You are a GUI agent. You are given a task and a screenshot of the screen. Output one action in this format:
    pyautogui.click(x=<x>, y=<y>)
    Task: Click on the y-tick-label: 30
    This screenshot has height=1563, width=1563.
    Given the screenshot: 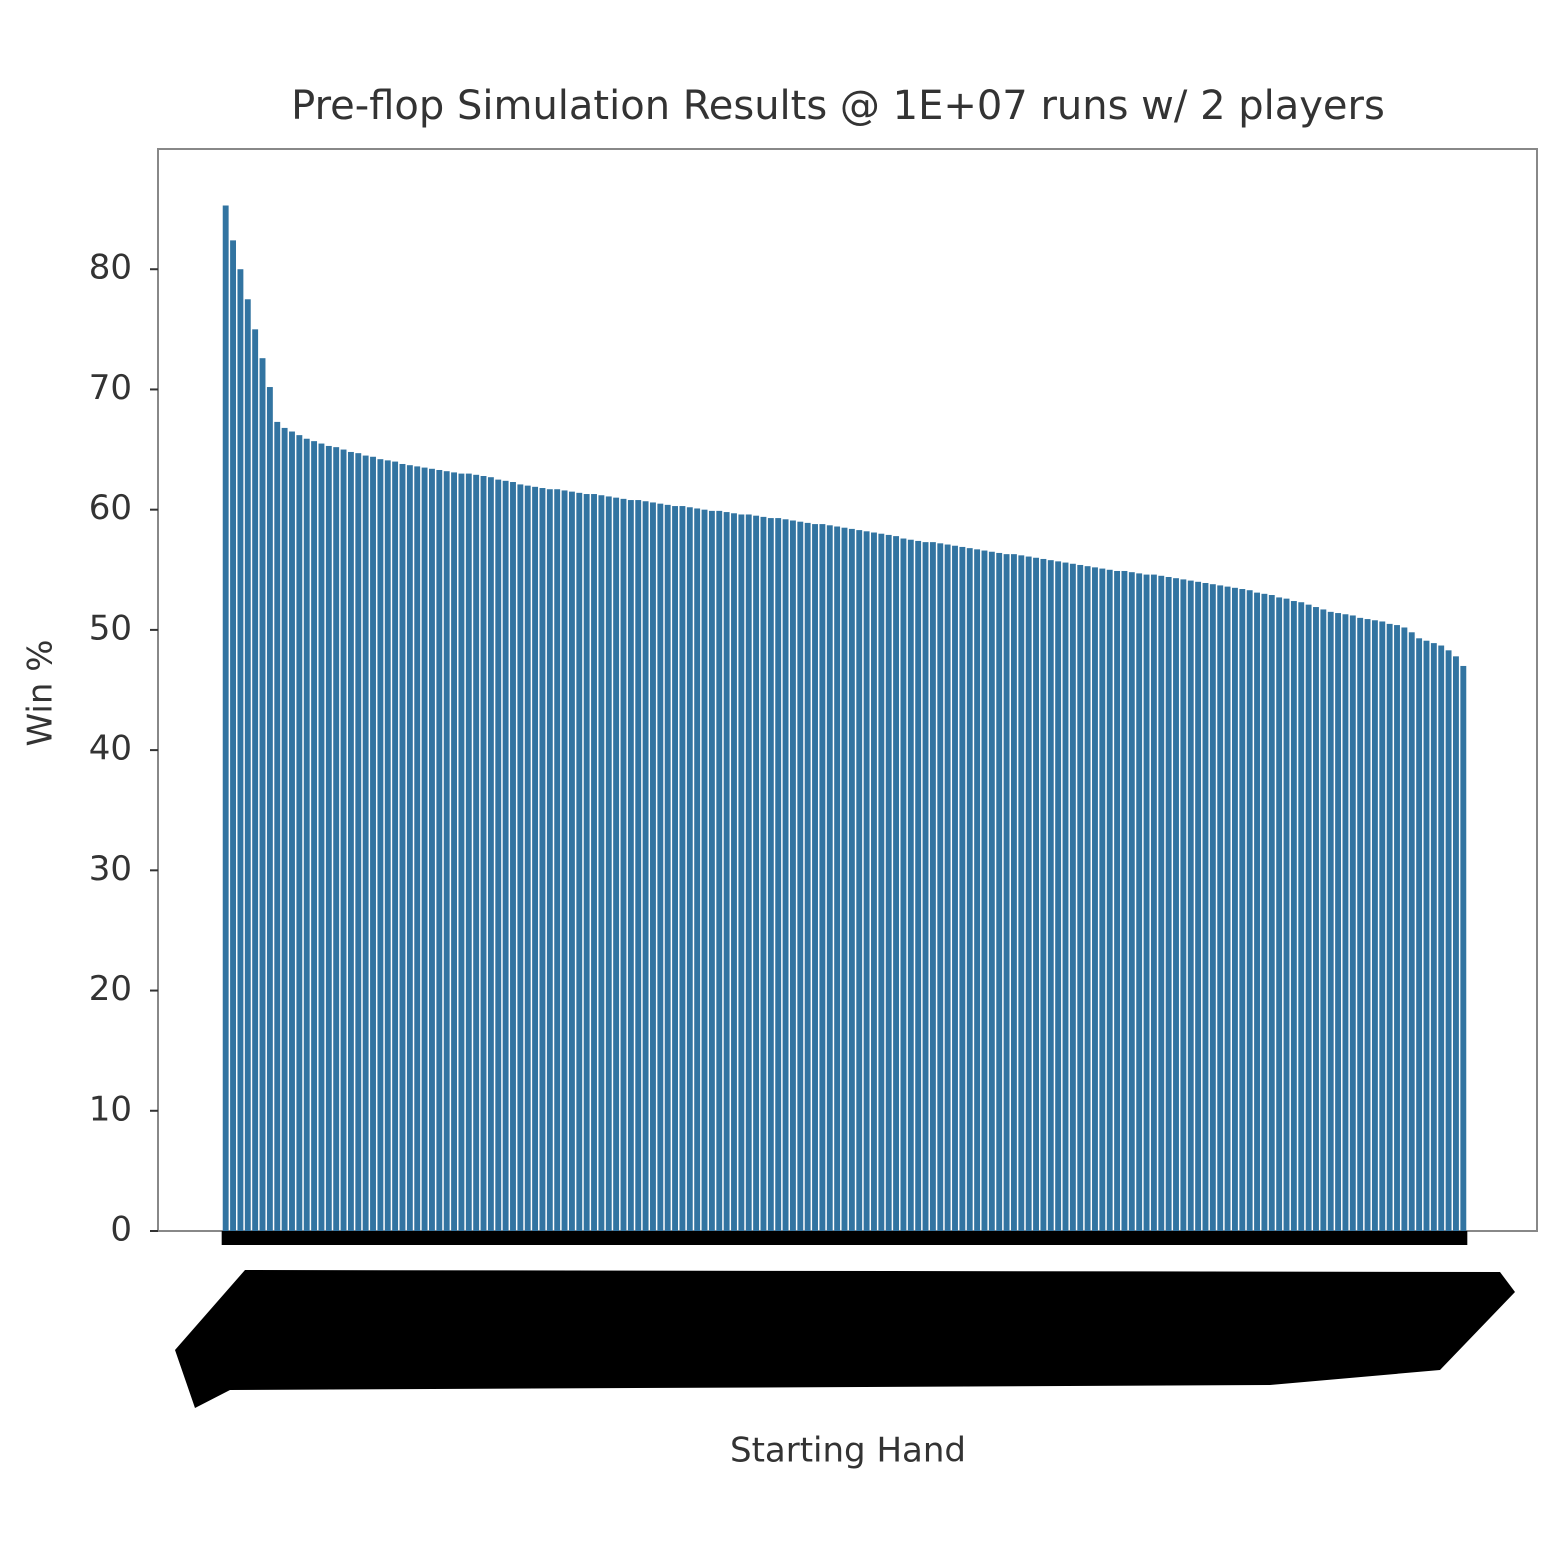 What is the action you would take?
    pyautogui.click(x=110, y=869)
    